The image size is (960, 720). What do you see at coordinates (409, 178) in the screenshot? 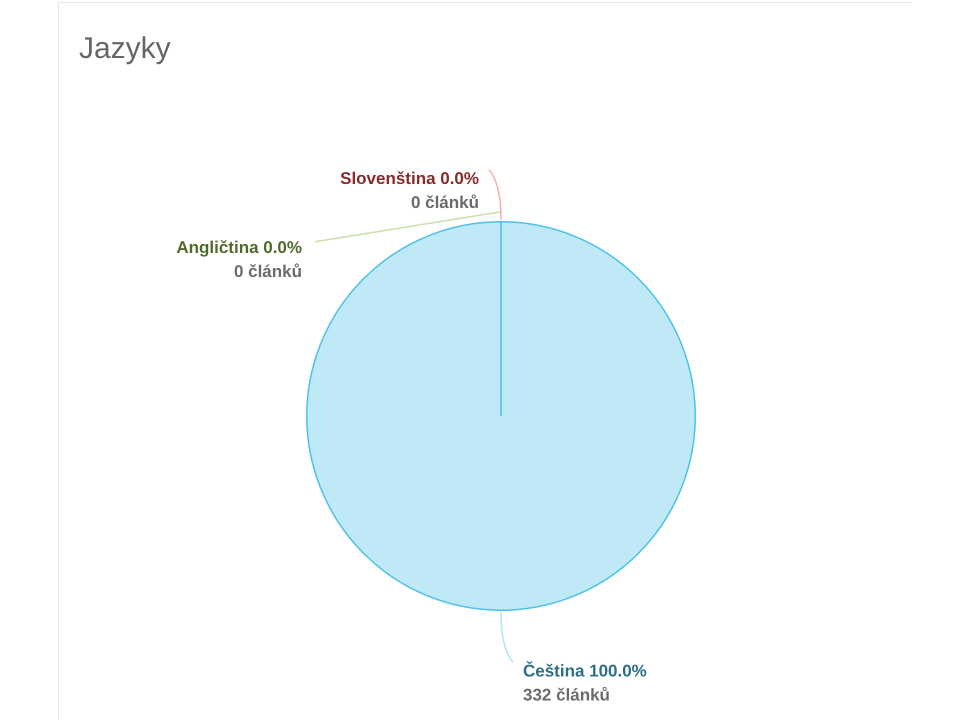
I see `category-label: Slovenština 0.0%` at bounding box center [409, 178].